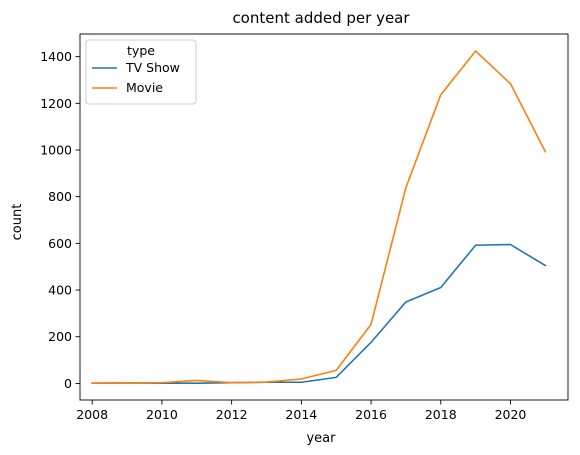 The width and height of the screenshot is (580, 455). I want to click on legend-label-1: Movie, so click(144, 87).